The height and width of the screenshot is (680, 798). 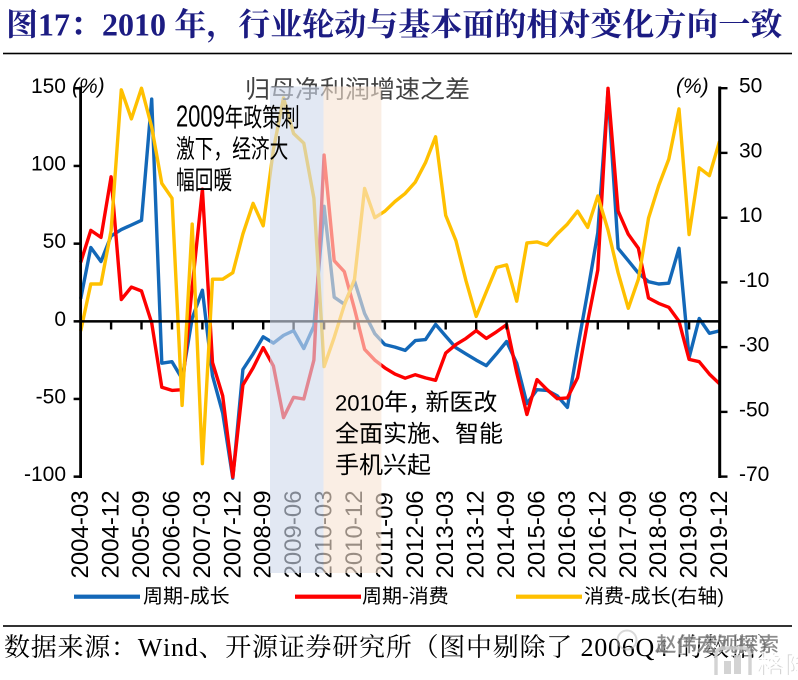 What do you see at coordinates (750, 215) in the screenshot?
I see `svg-text: 10` at bounding box center [750, 215].